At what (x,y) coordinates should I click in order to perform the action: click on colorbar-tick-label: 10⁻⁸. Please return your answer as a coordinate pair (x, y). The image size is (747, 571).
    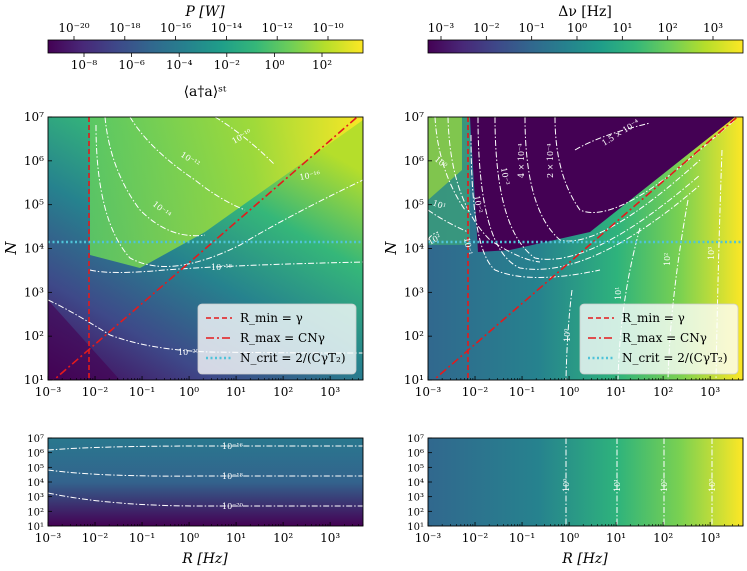
    Looking at the image, I should click on (84, 65).